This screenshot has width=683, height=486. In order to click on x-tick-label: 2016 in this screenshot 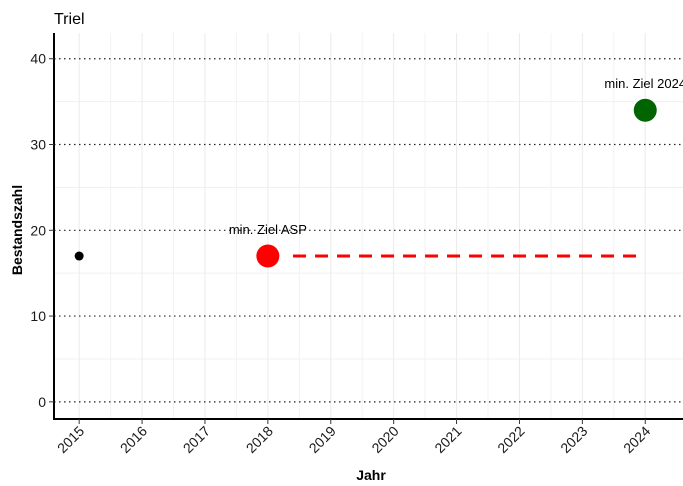, I will do `click(133, 439)`.